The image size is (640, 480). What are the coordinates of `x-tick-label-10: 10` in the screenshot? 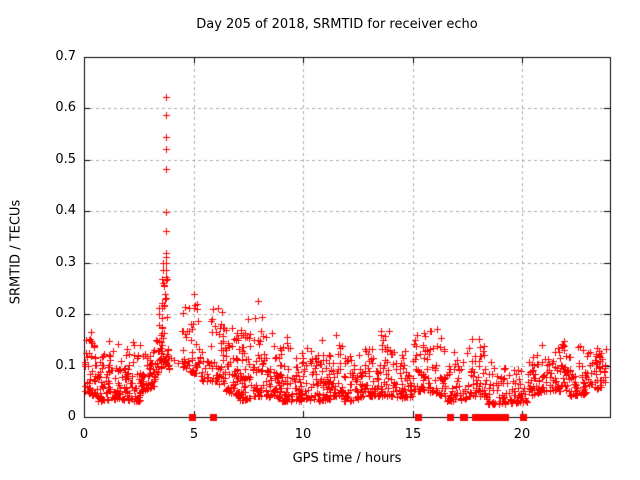 It's located at (303, 434).